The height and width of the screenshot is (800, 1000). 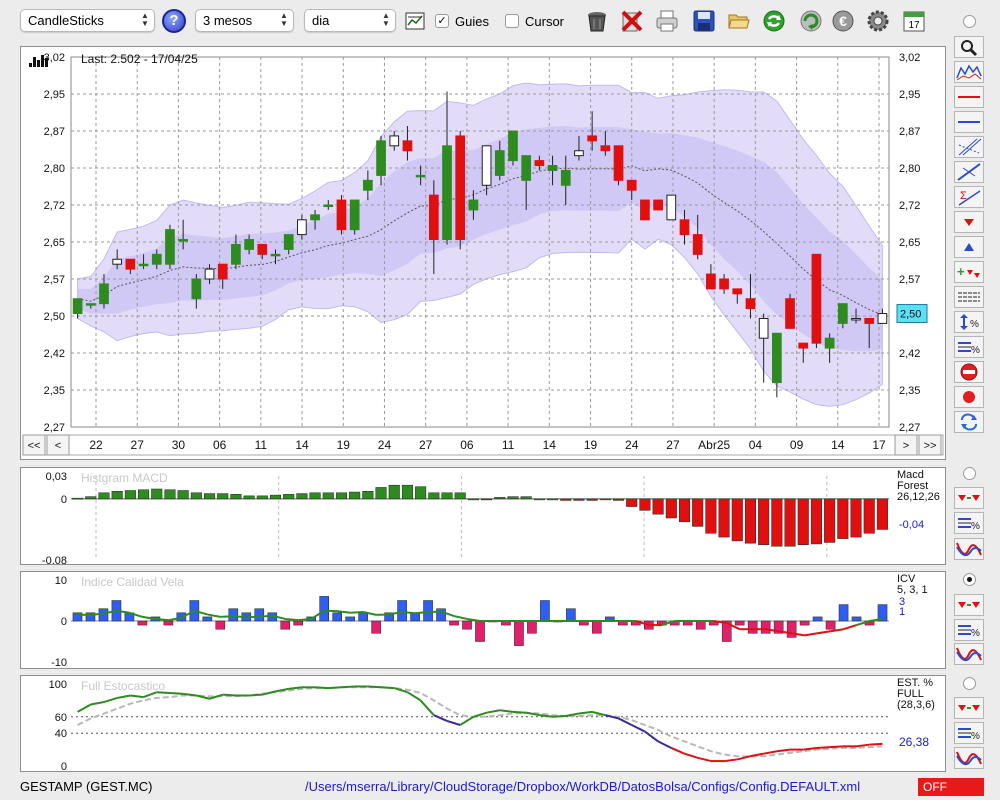 I want to click on bands-tool-button, so click(x=969, y=72).